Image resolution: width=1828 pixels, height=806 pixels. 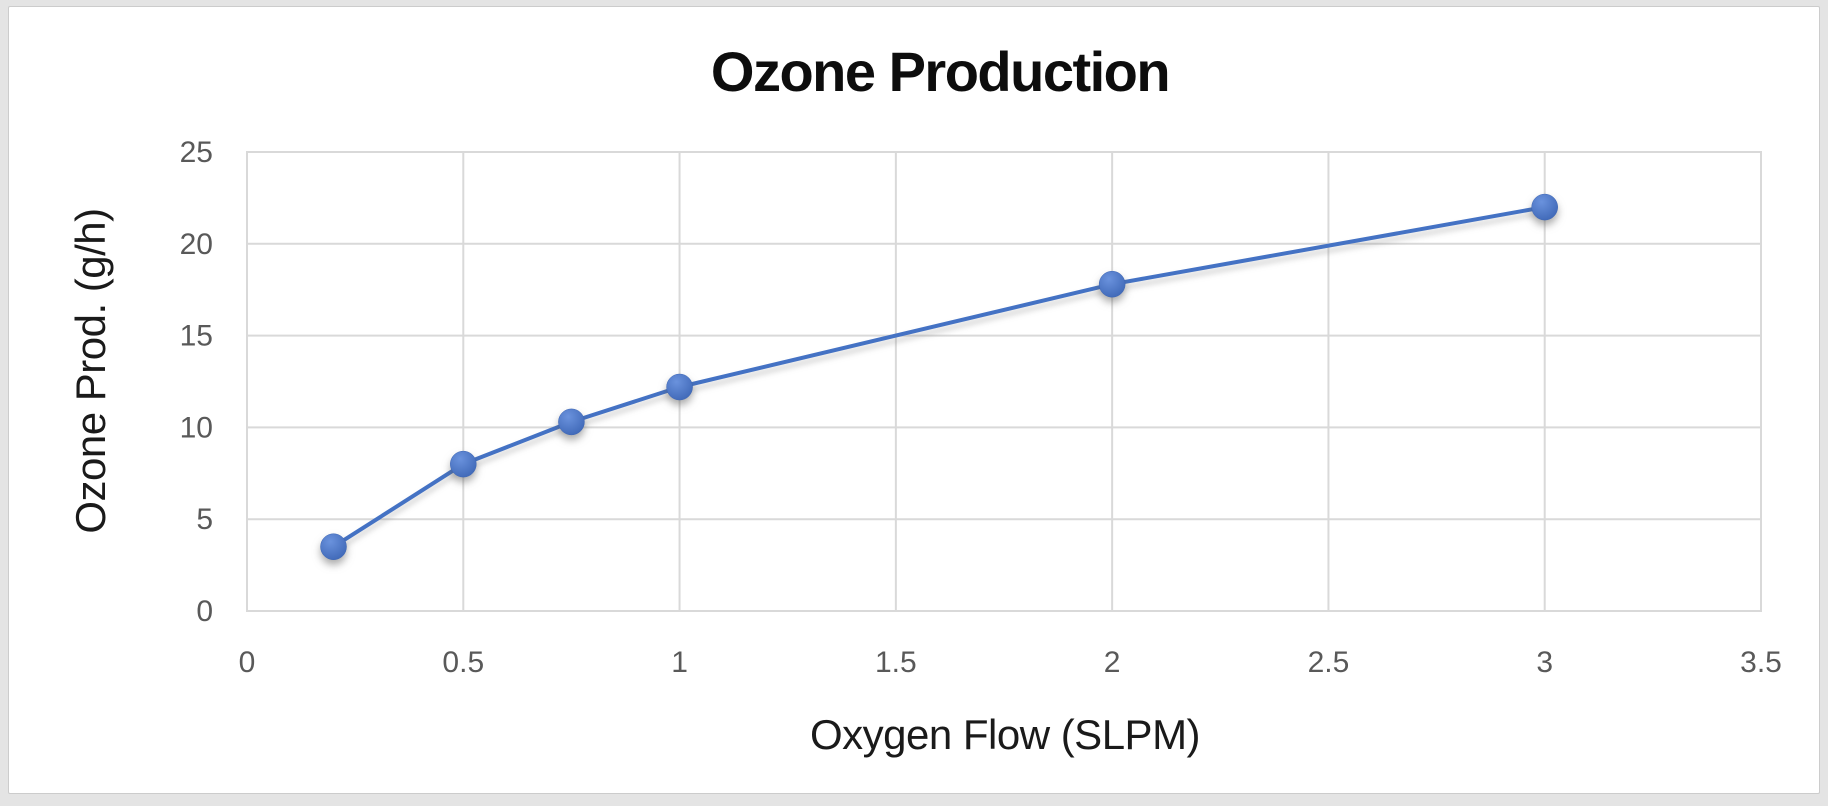 What do you see at coordinates (1112, 662) in the screenshot?
I see `x-tick-label: 2` at bounding box center [1112, 662].